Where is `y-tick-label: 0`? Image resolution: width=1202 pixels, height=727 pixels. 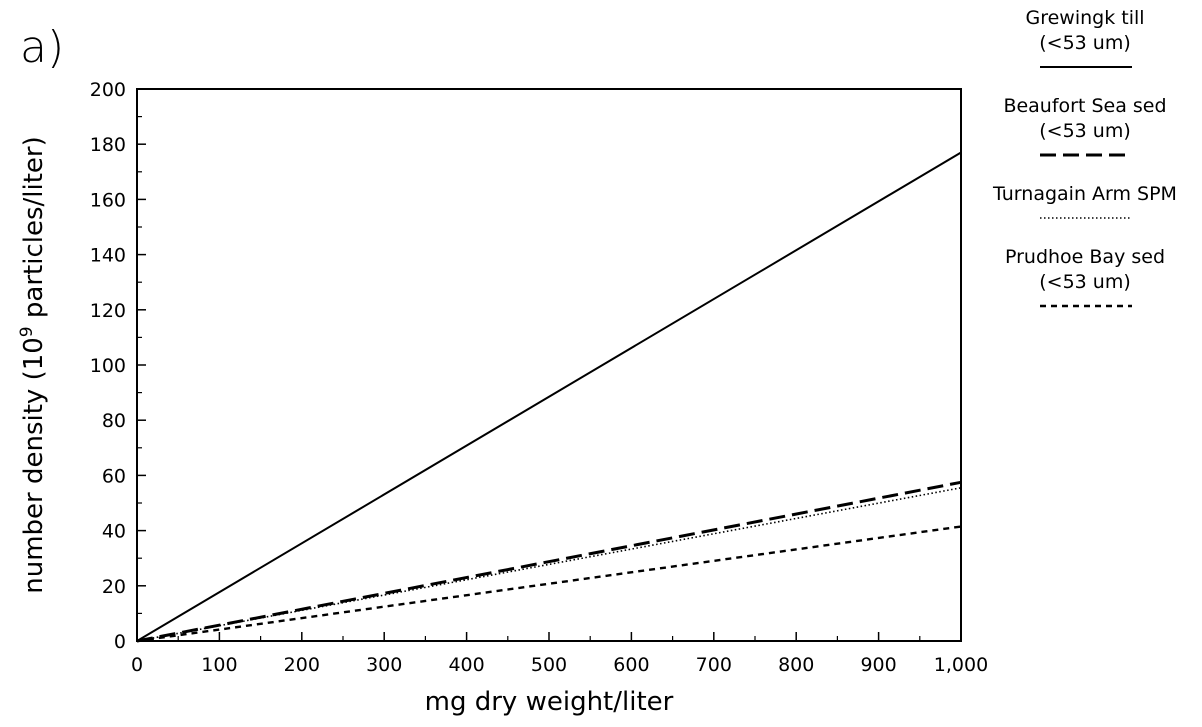
y-tick-label: 0 is located at coordinates (120, 642).